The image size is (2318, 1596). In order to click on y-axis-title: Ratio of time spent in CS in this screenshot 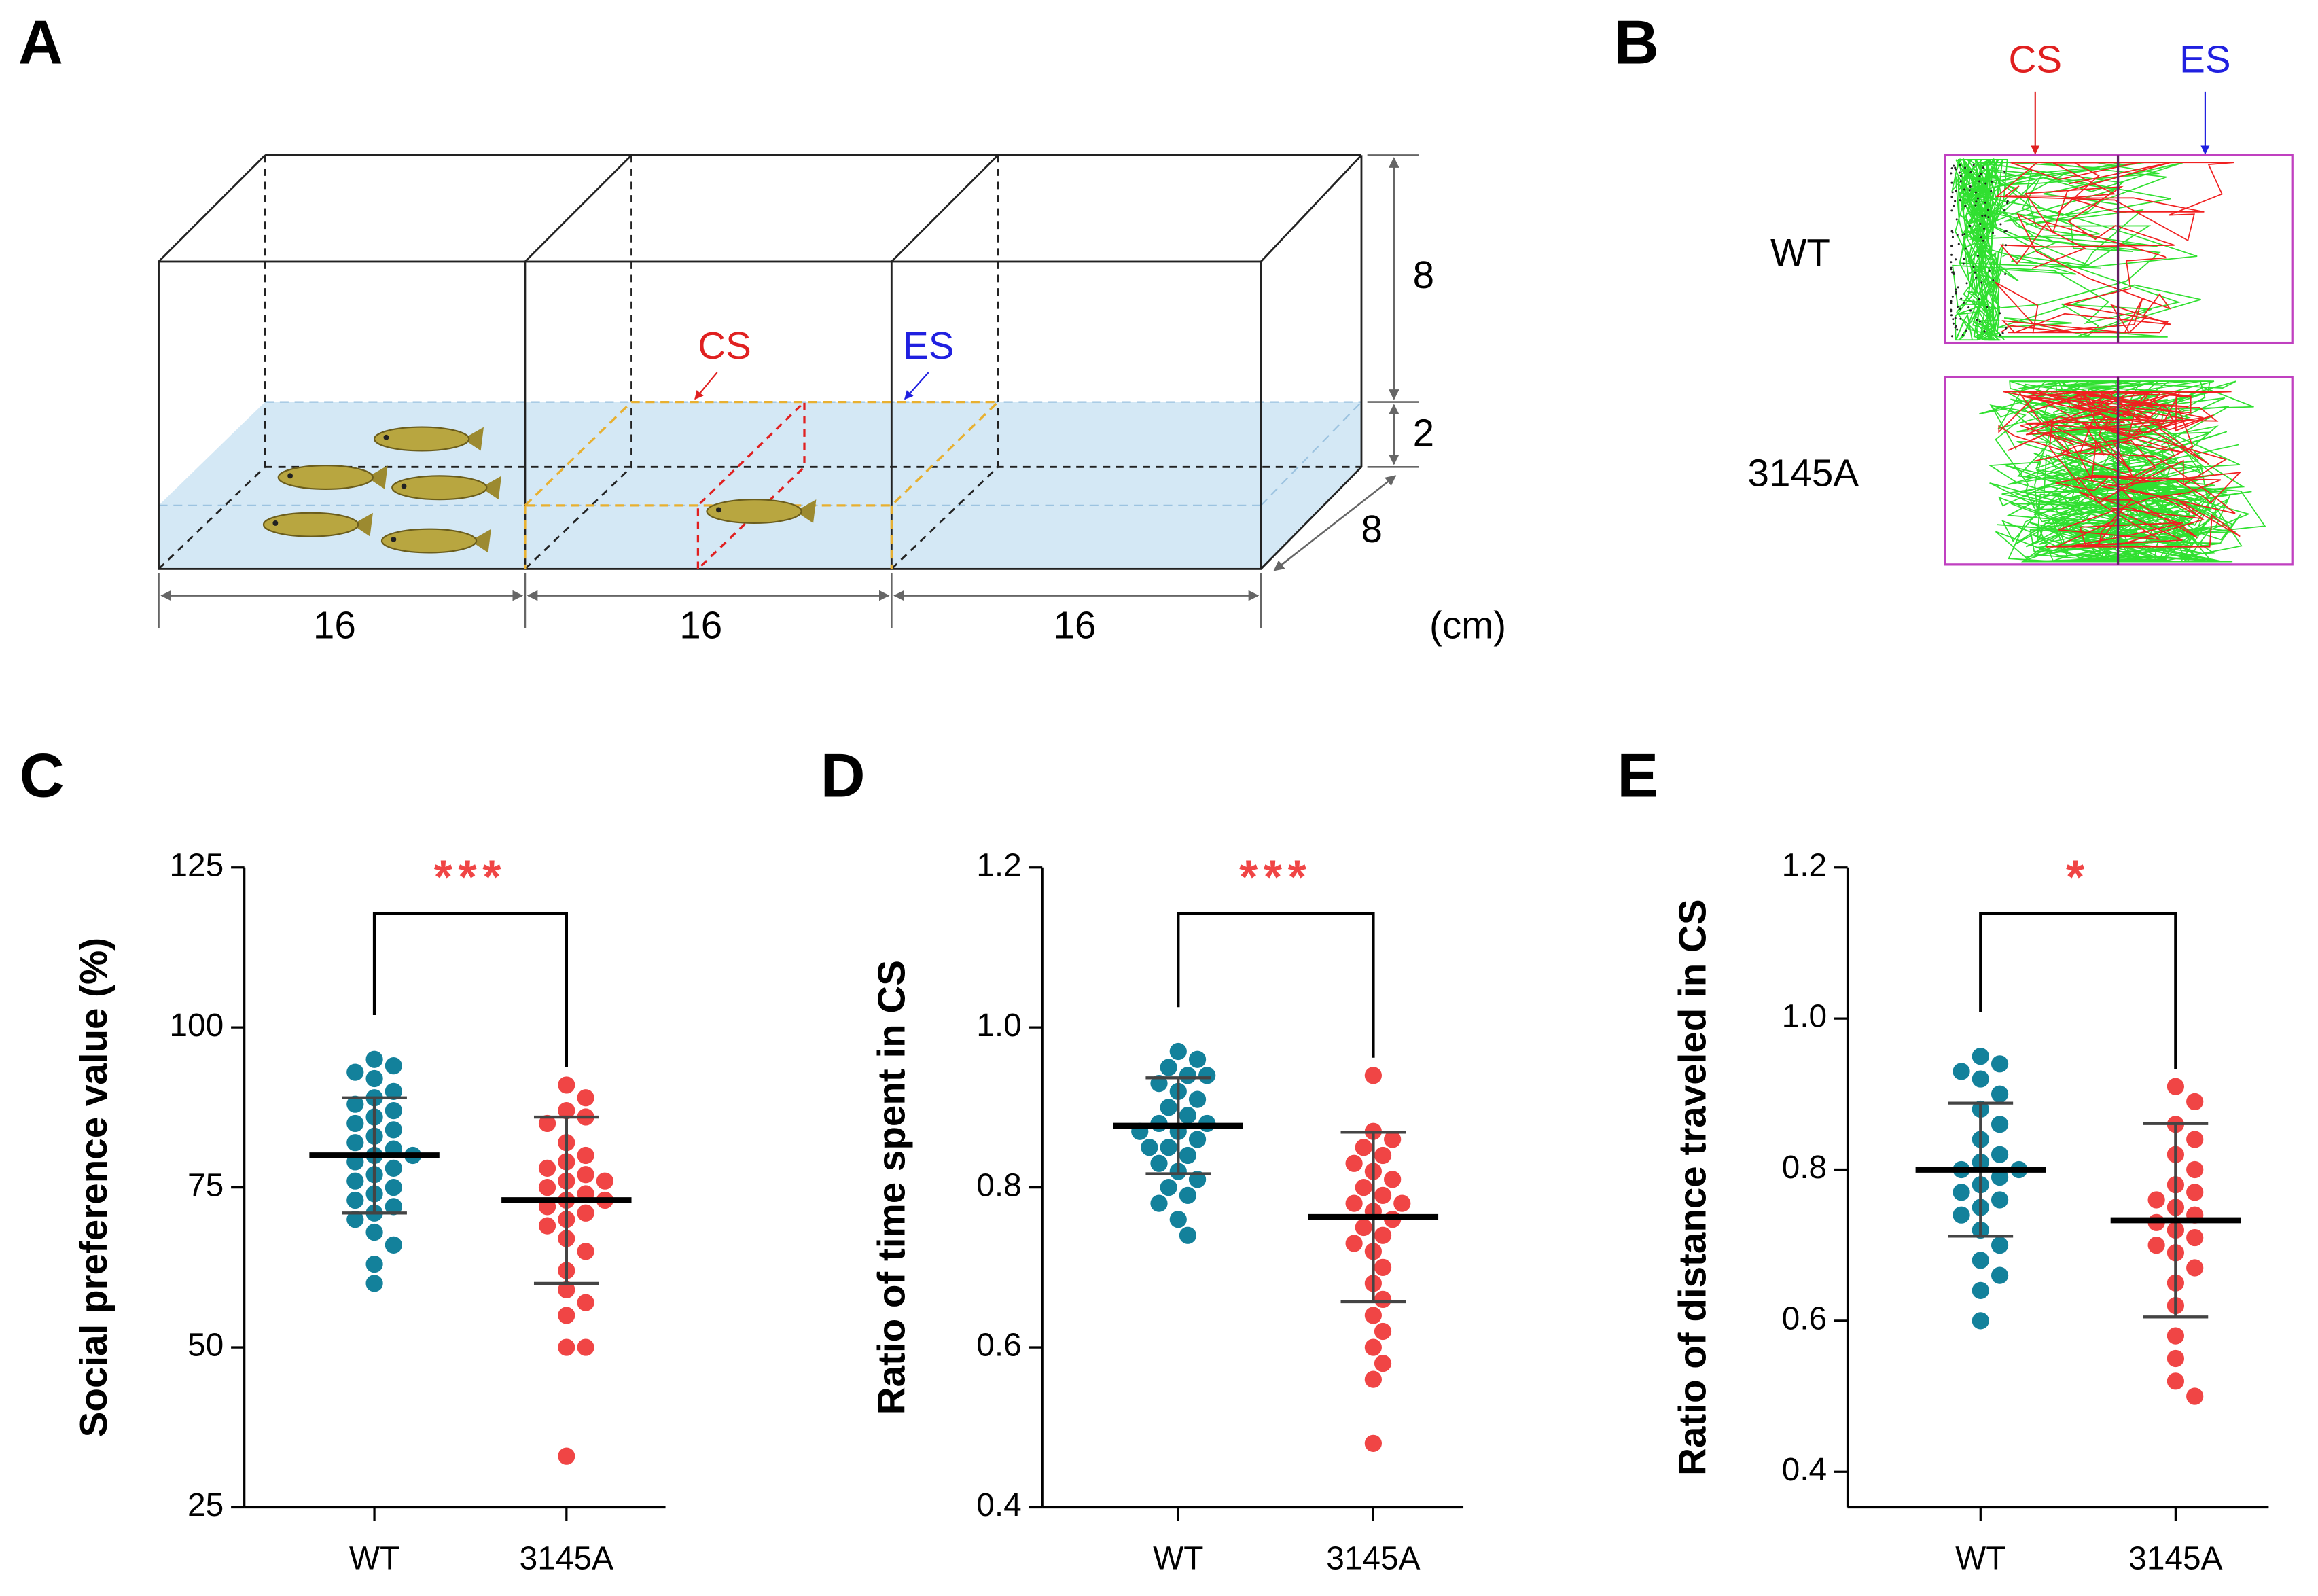, I will do `click(891, 1187)`.